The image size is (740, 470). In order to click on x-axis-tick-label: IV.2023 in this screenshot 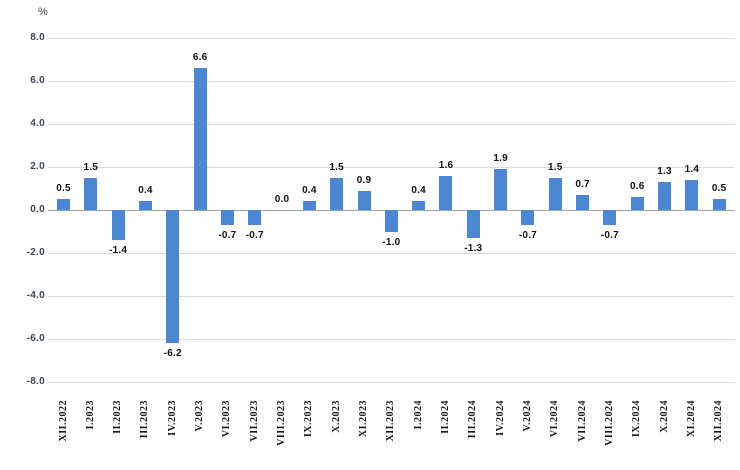, I will do `click(172, 418)`.